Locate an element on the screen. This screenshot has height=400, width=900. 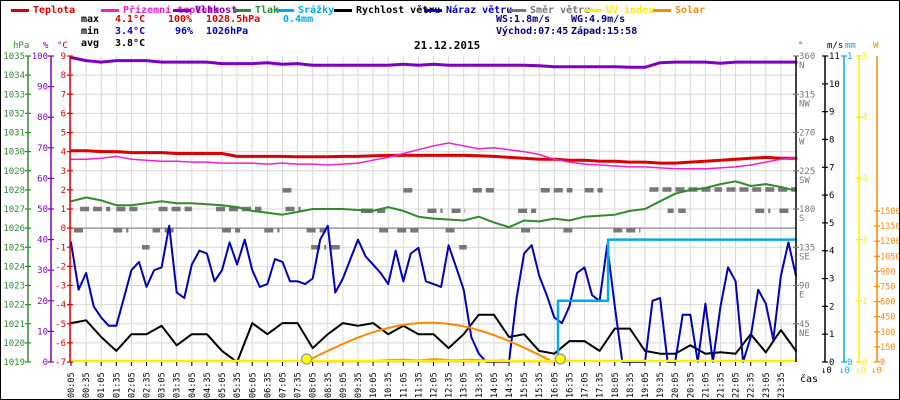
legend-item-7: Směr větru is located at coordinates (549, 10).